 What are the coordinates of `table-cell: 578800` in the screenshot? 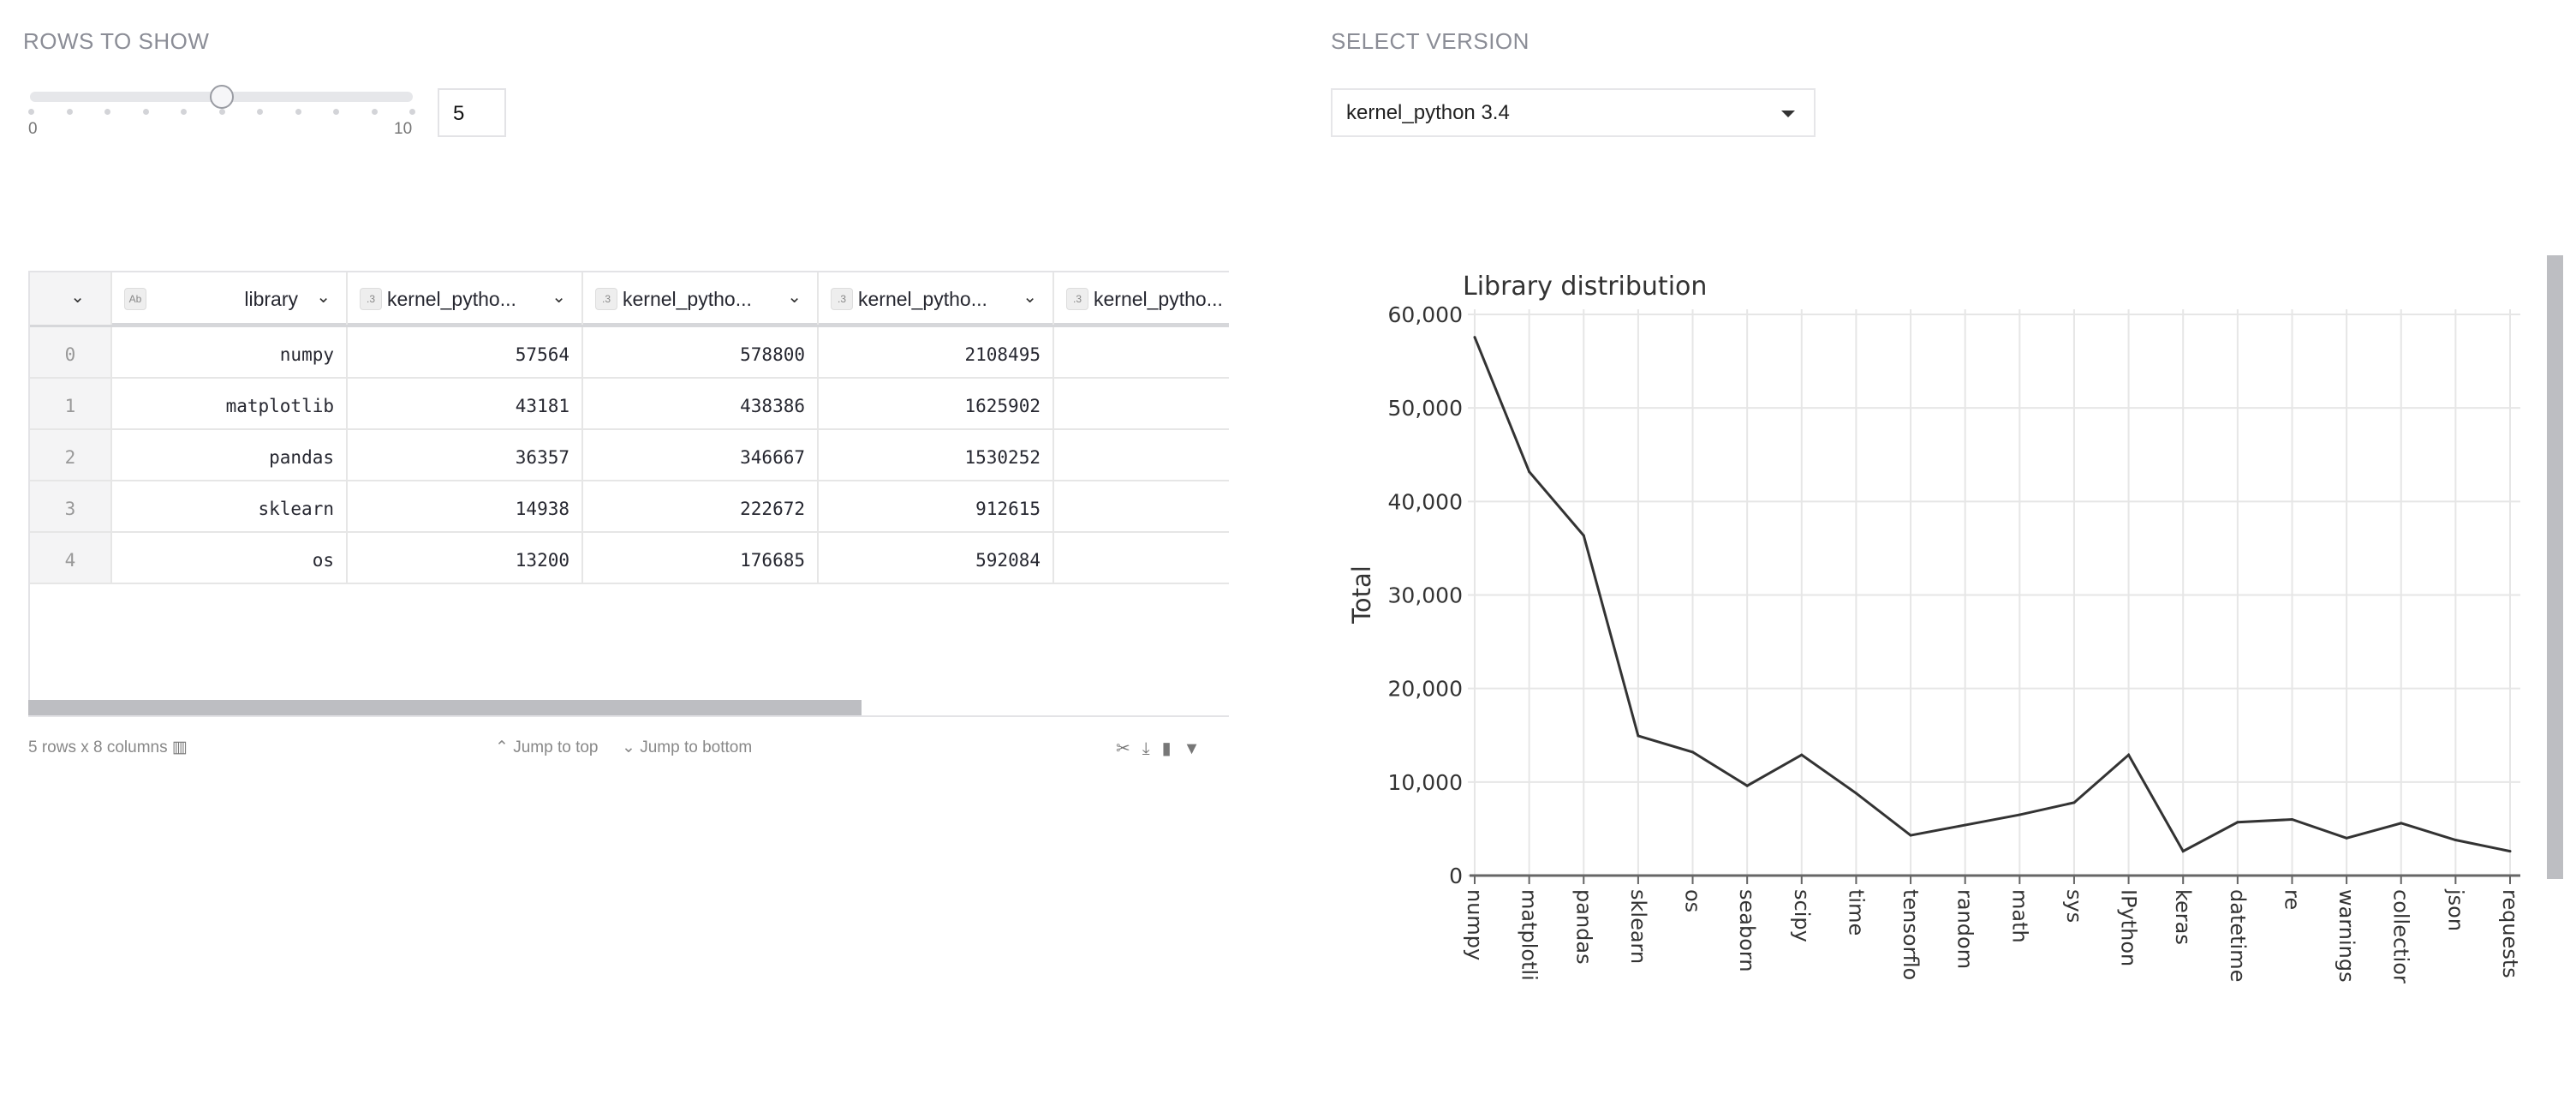 It's located at (701, 353).